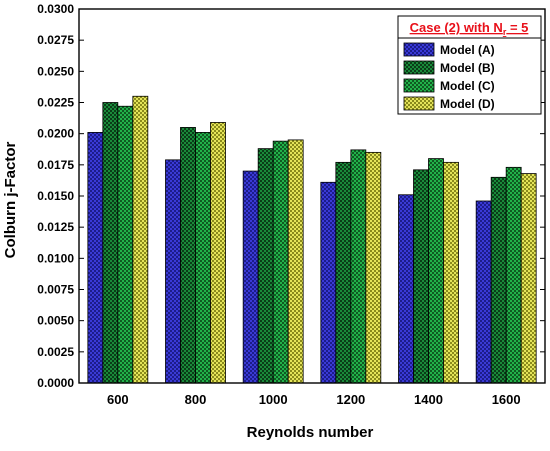 Image resolution: width=550 pixels, height=451 pixels. I want to click on x-tick-label: 800, so click(196, 399).